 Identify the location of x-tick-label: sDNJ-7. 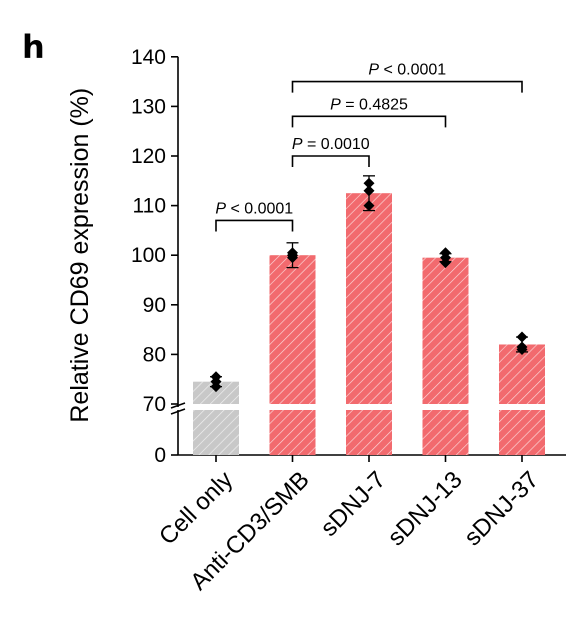
(354, 504).